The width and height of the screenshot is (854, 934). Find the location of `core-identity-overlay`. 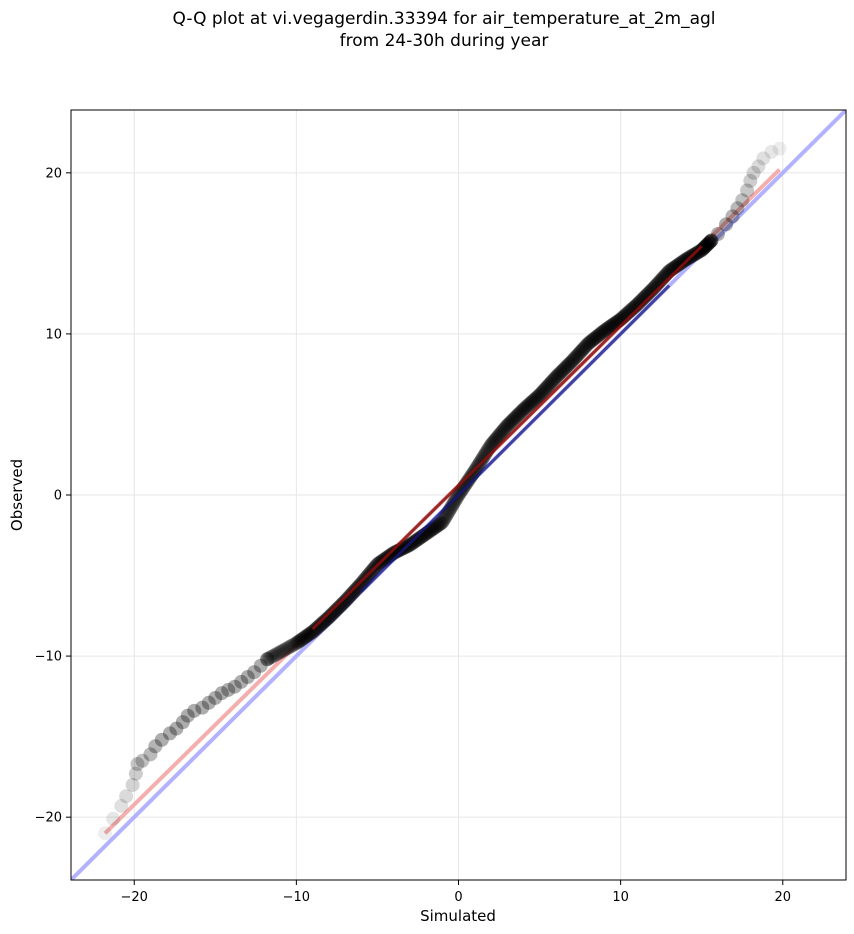

core-identity-overlay is located at coordinates (515, 438).